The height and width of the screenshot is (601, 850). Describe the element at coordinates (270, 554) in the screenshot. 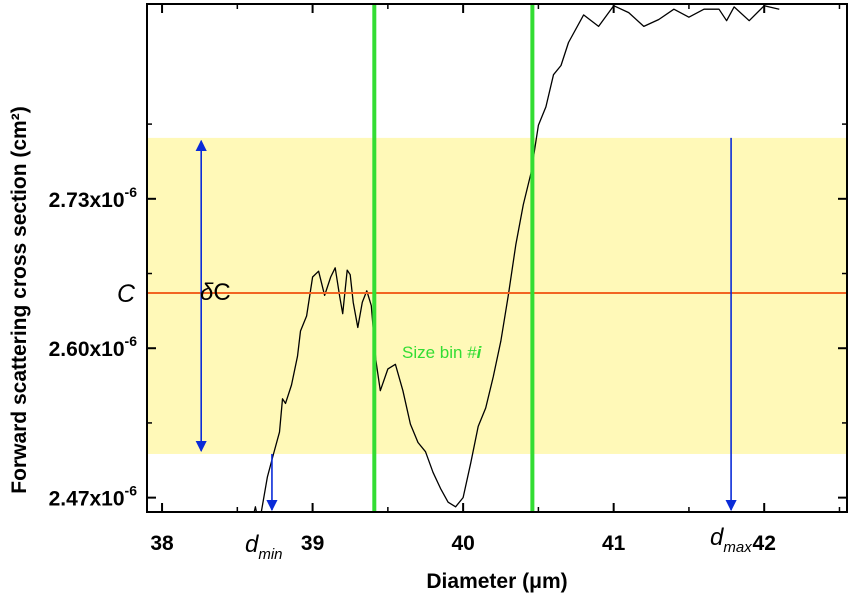

I see `d-min-sub: min` at that location.